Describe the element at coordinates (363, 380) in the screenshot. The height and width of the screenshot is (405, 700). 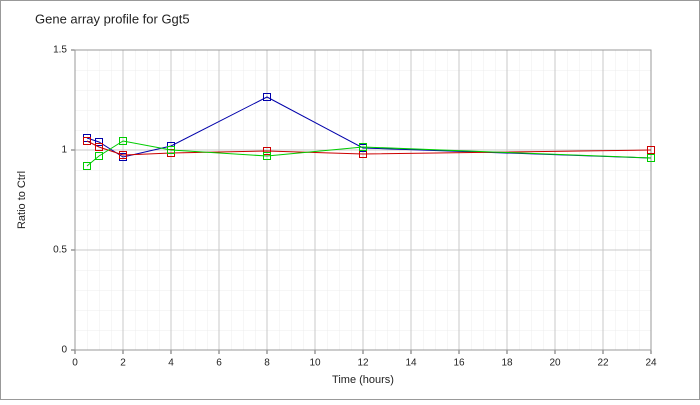
I see `x-axis-label: Time (hours)` at that location.